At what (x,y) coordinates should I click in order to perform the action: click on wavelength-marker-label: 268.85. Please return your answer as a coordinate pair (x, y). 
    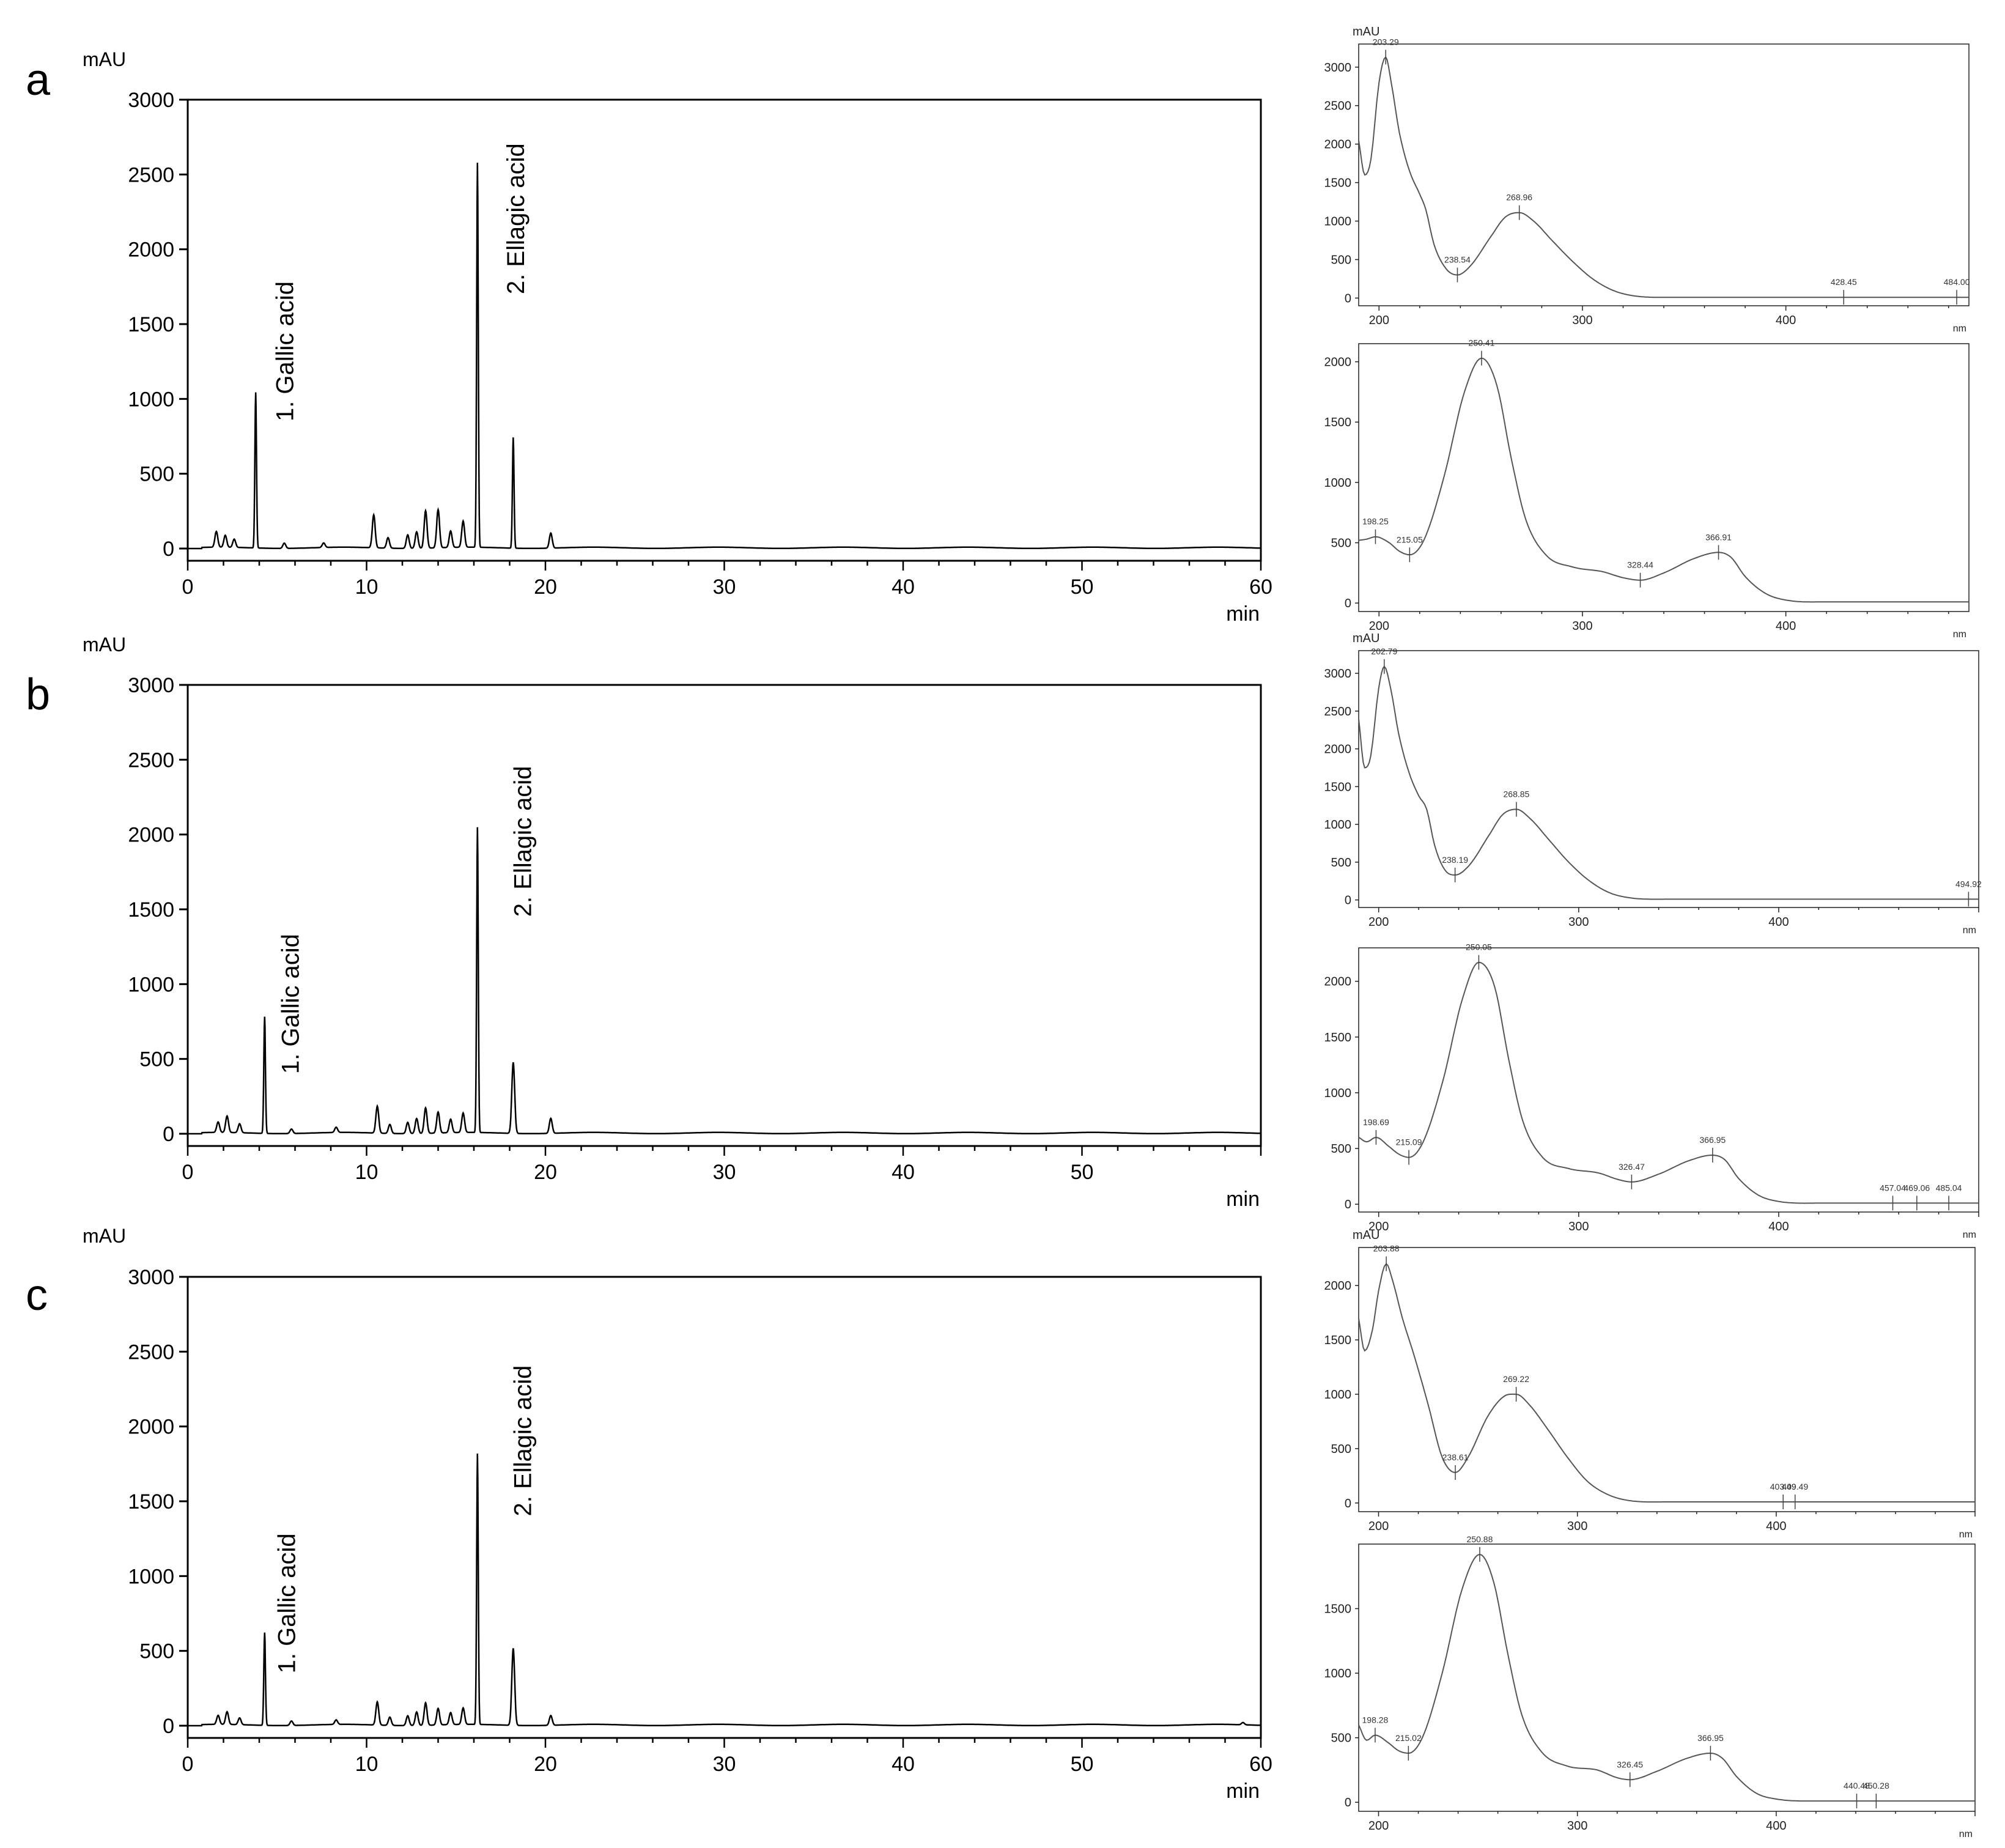
    Looking at the image, I should click on (1517, 794).